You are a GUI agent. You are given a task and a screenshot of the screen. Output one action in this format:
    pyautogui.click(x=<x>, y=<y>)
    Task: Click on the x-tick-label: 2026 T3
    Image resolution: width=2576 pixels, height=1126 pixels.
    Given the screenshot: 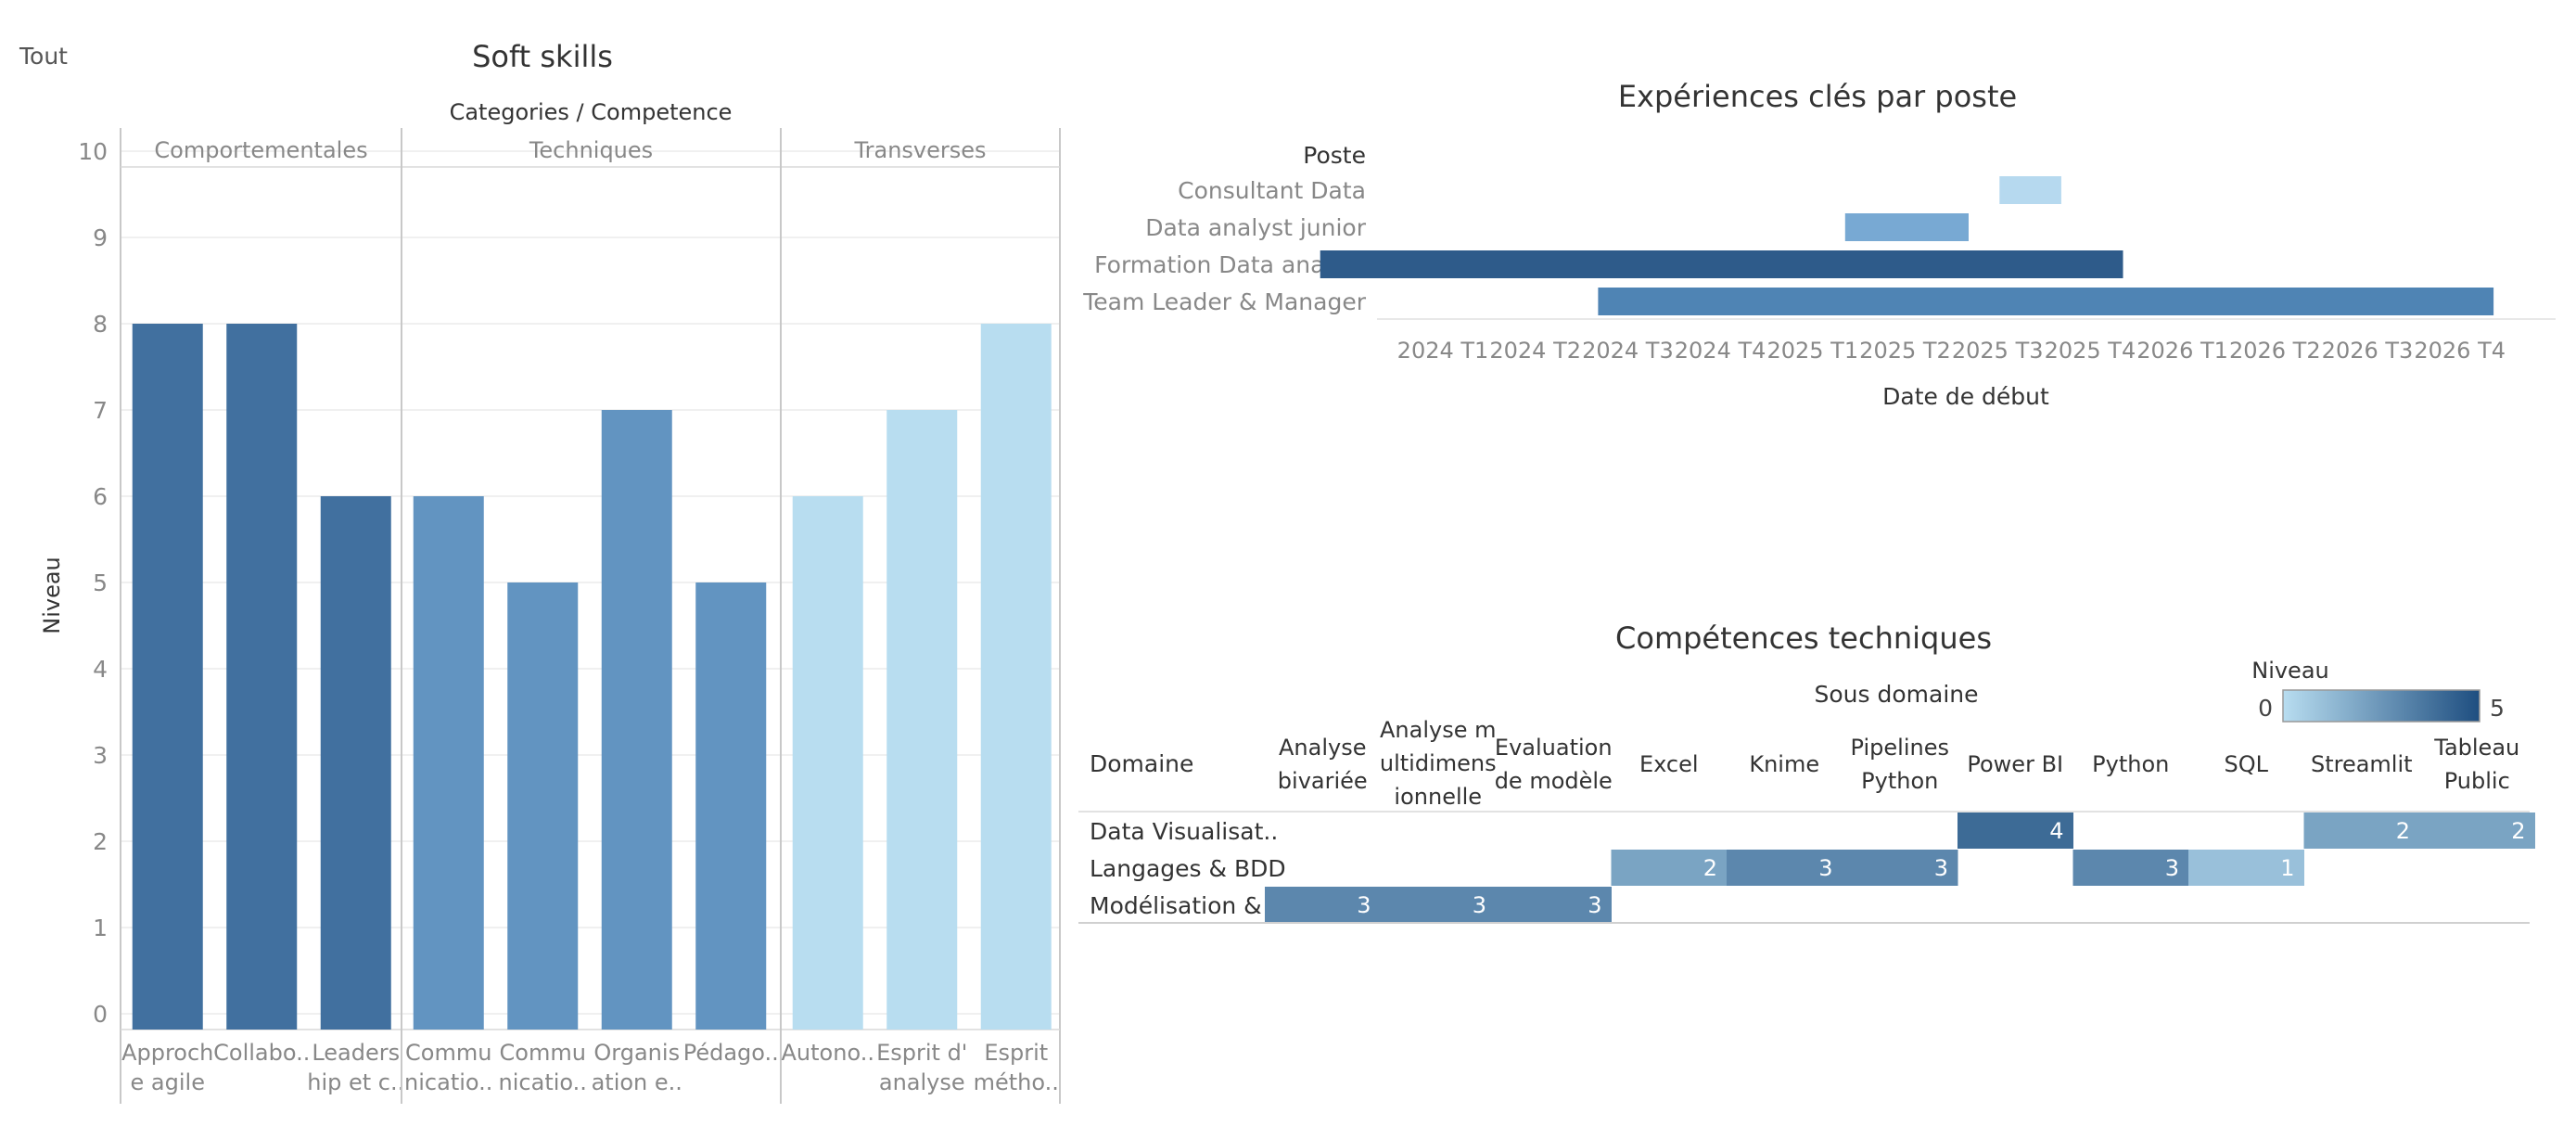 What is the action you would take?
    pyautogui.click(x=2368, y=351)
    